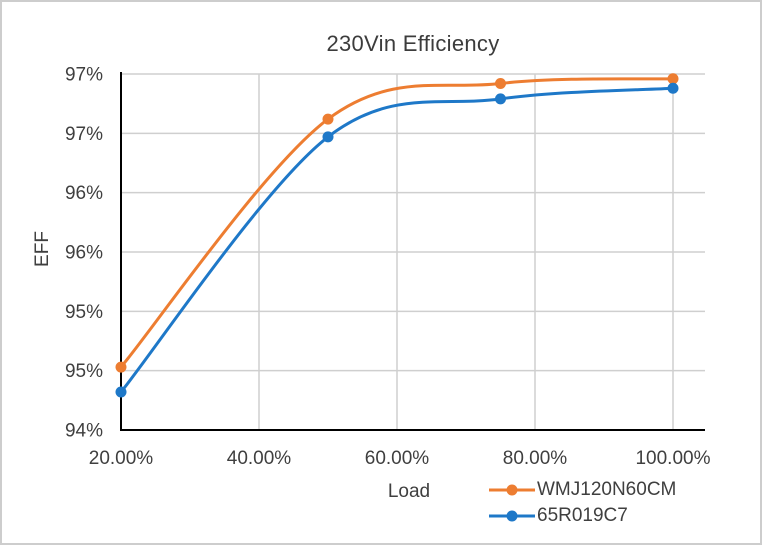 Image resolution: width=762 pixels, height=545 pixels. What do you see at coordinates (42, 249) in the screenshot?
I see `y-axis-title: EFF` at bounding box center [42, 249].